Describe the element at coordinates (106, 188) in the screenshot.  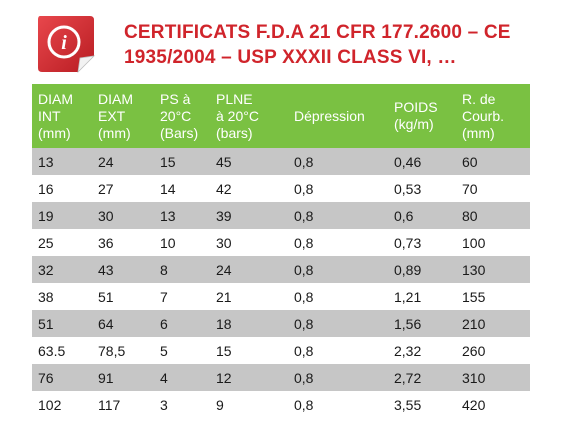
I see `table-cell: 27` at that location.